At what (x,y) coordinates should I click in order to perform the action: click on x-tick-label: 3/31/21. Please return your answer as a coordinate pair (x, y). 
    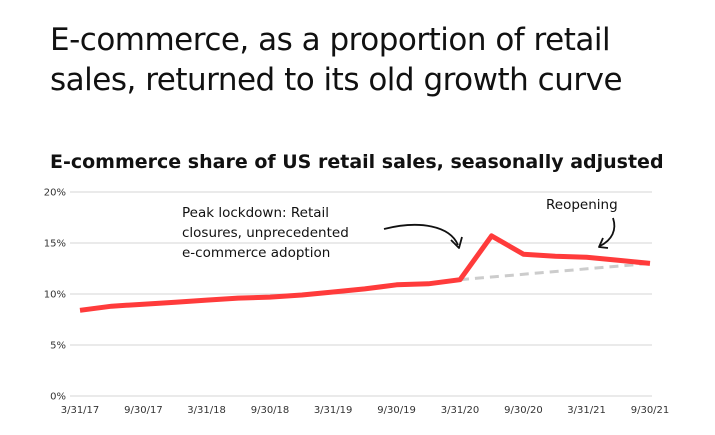
    Looking at the image, I should click on (586, 410).